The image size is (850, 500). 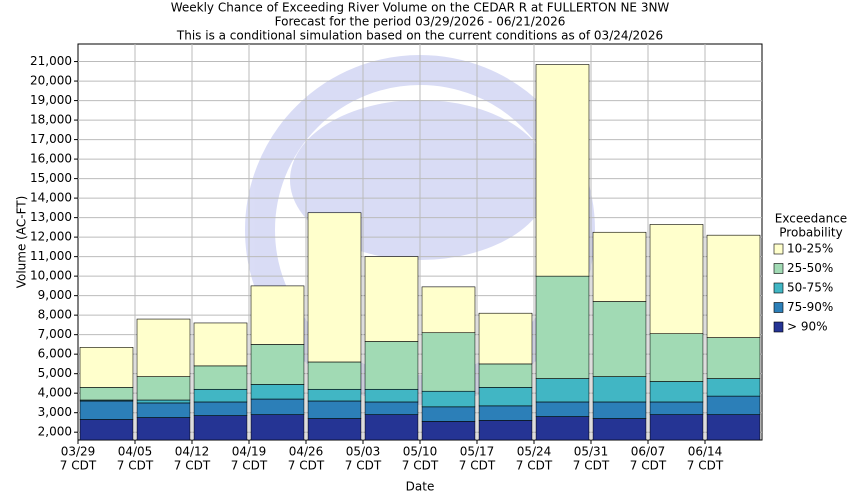 I want to click on legend-title: Exceedance, so click(x=811, y=219).